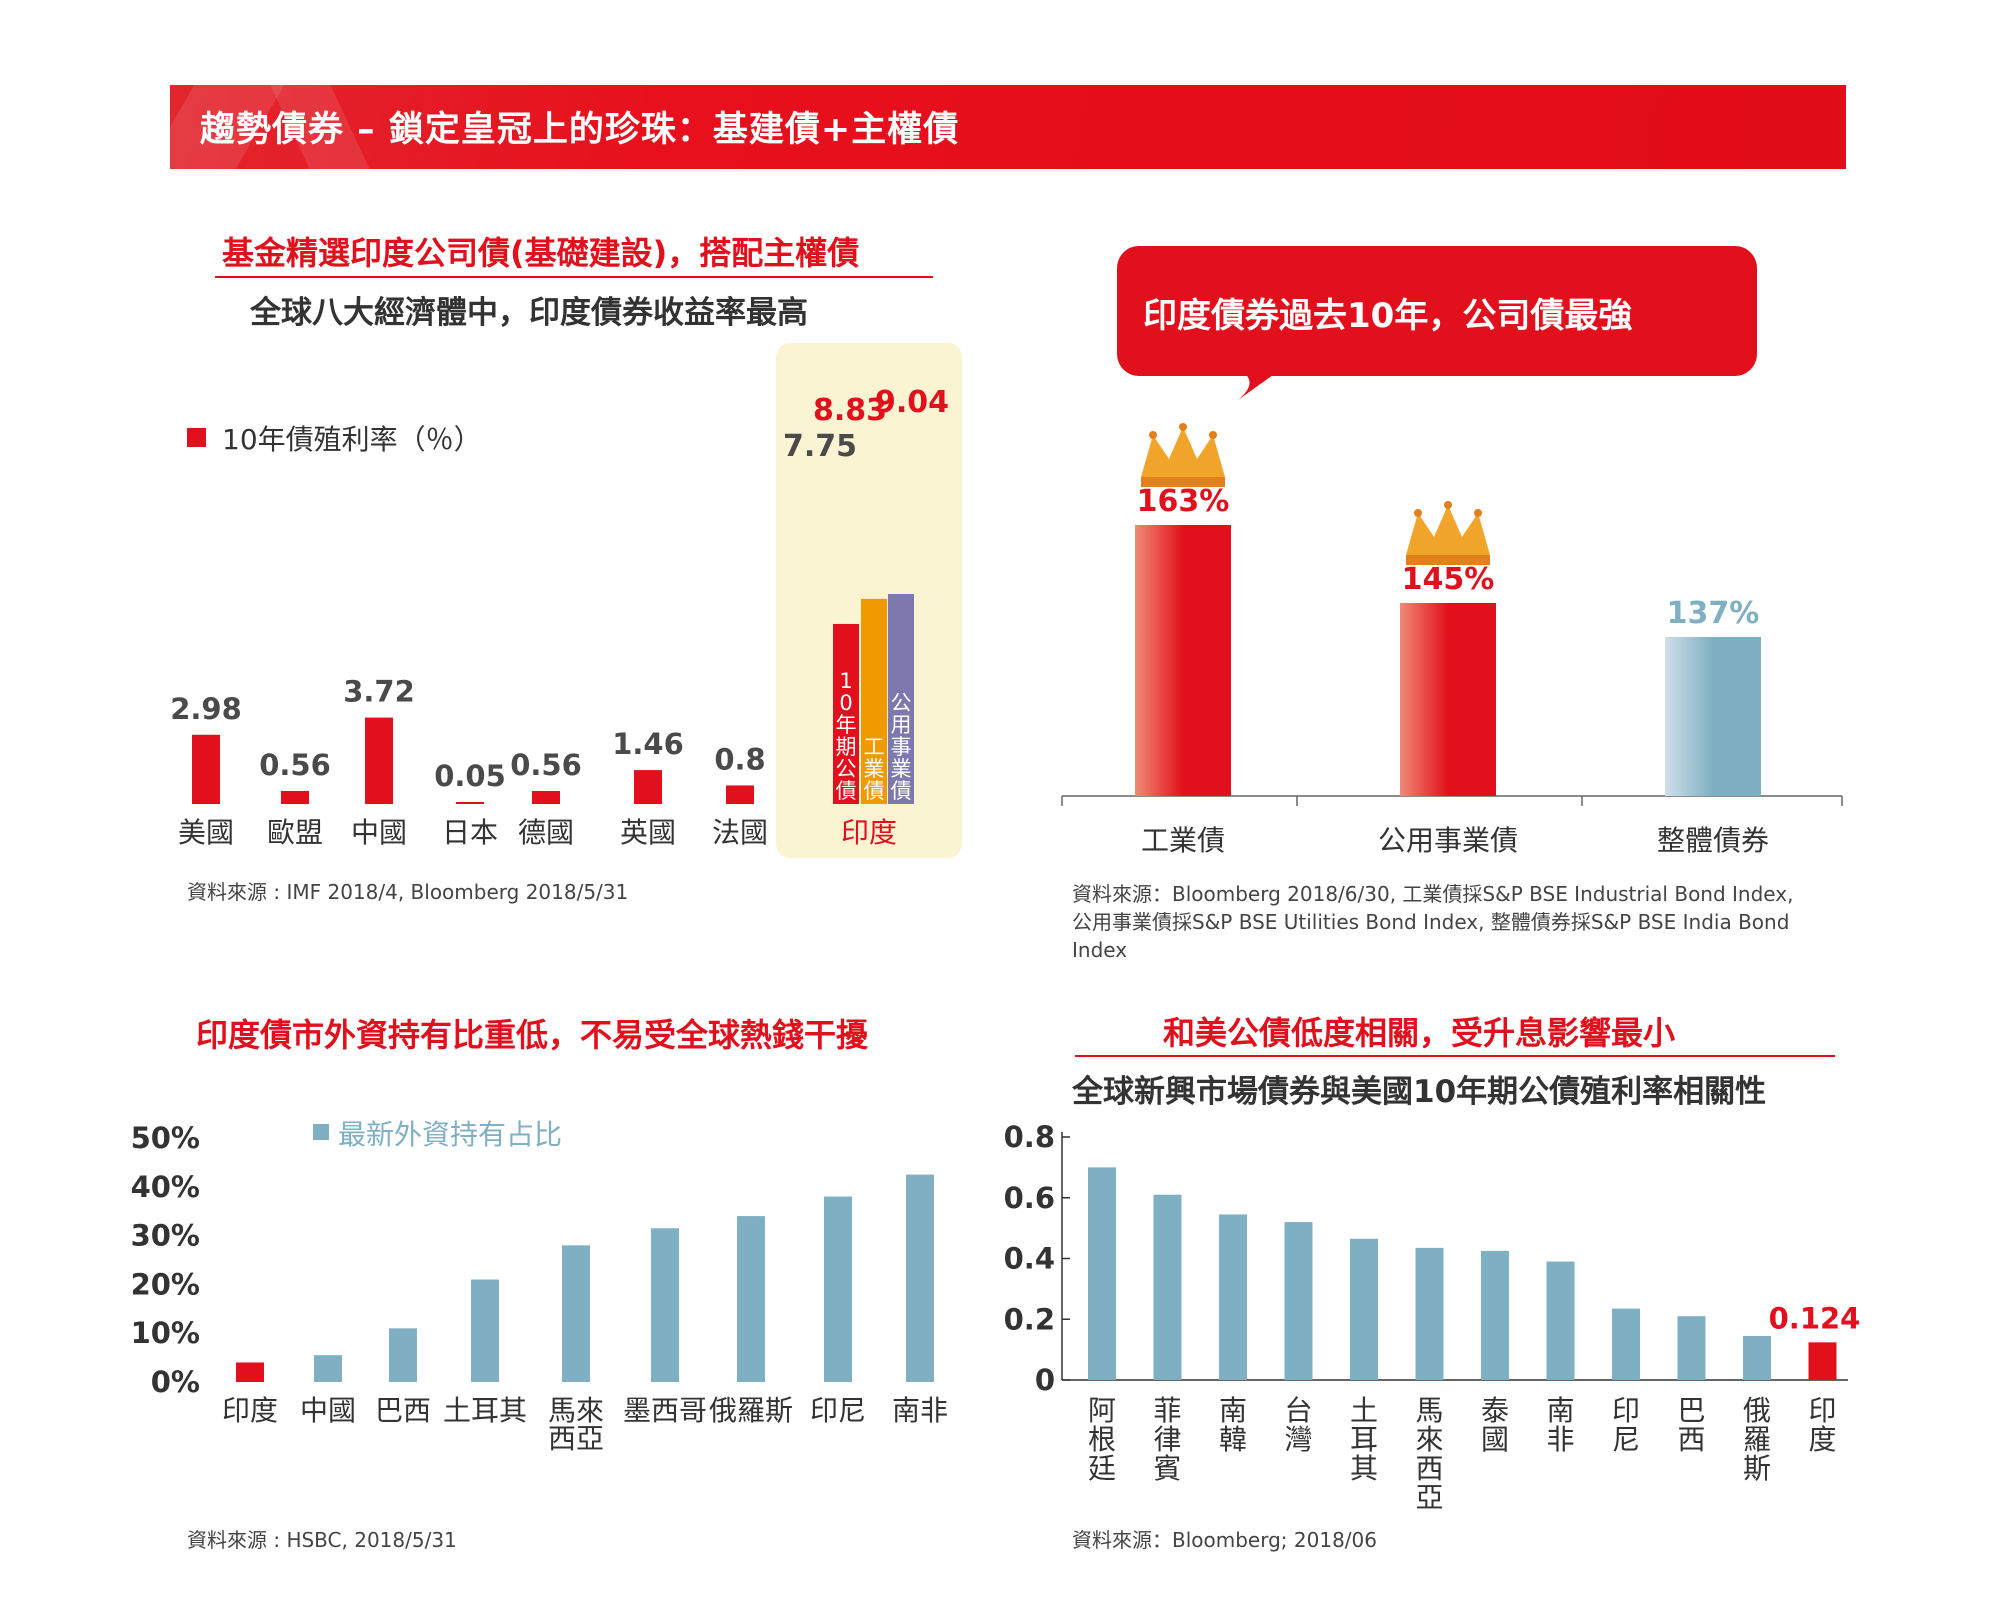 The height and width of the screenshot is (1600, 2000). Describe the element at coordinates (1815, 1318) in the screenshot. I see `india-correlation-value-label: 0.124` at that location.